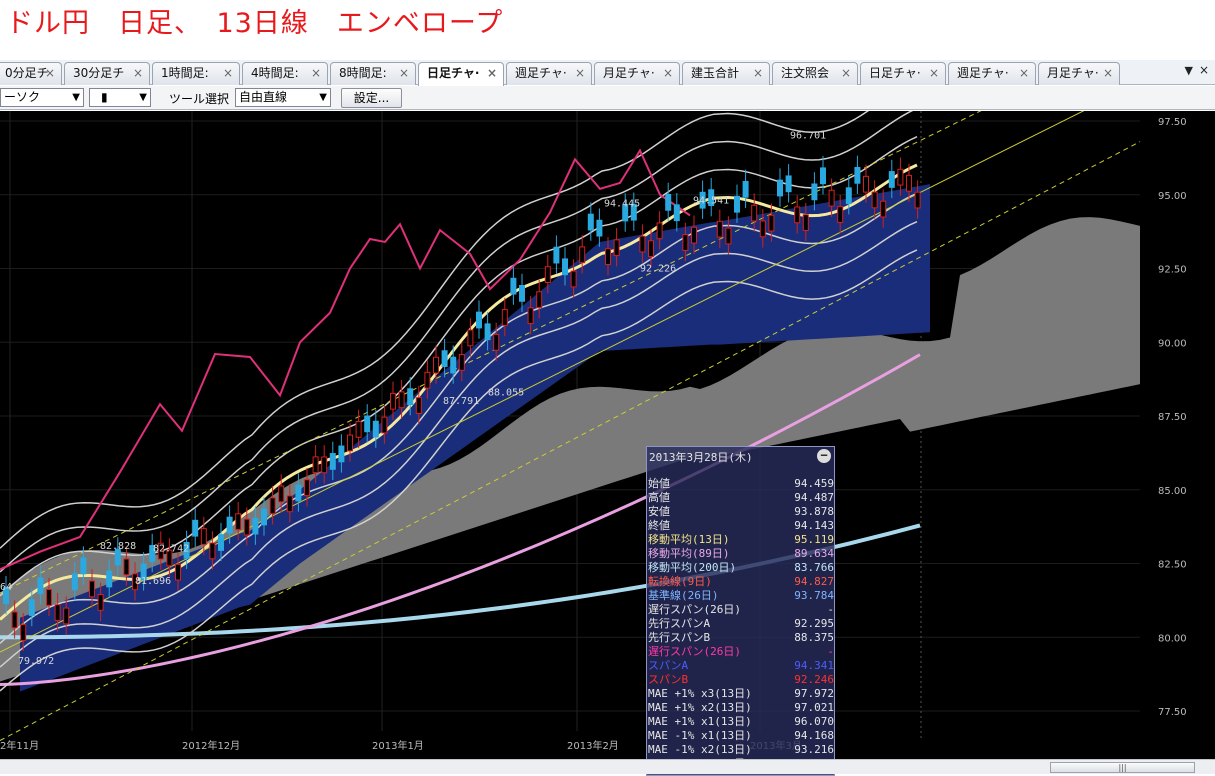 This screenshot has width=1215, height=776. I want to click on tooltip-row-value: 94.341, so click(814, 665).